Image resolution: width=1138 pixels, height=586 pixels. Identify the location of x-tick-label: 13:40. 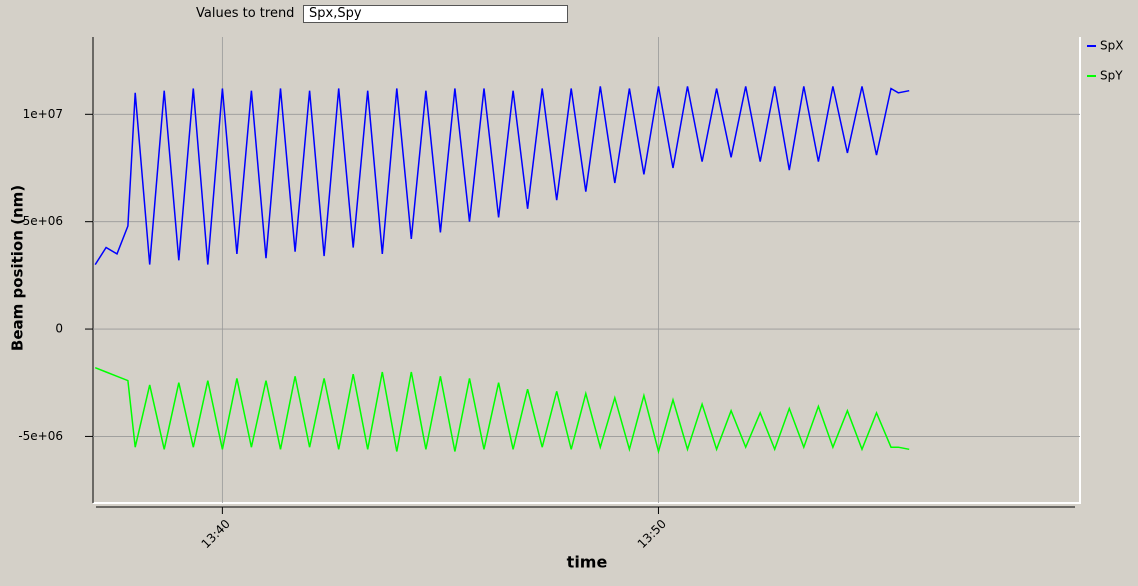
(216, 534).